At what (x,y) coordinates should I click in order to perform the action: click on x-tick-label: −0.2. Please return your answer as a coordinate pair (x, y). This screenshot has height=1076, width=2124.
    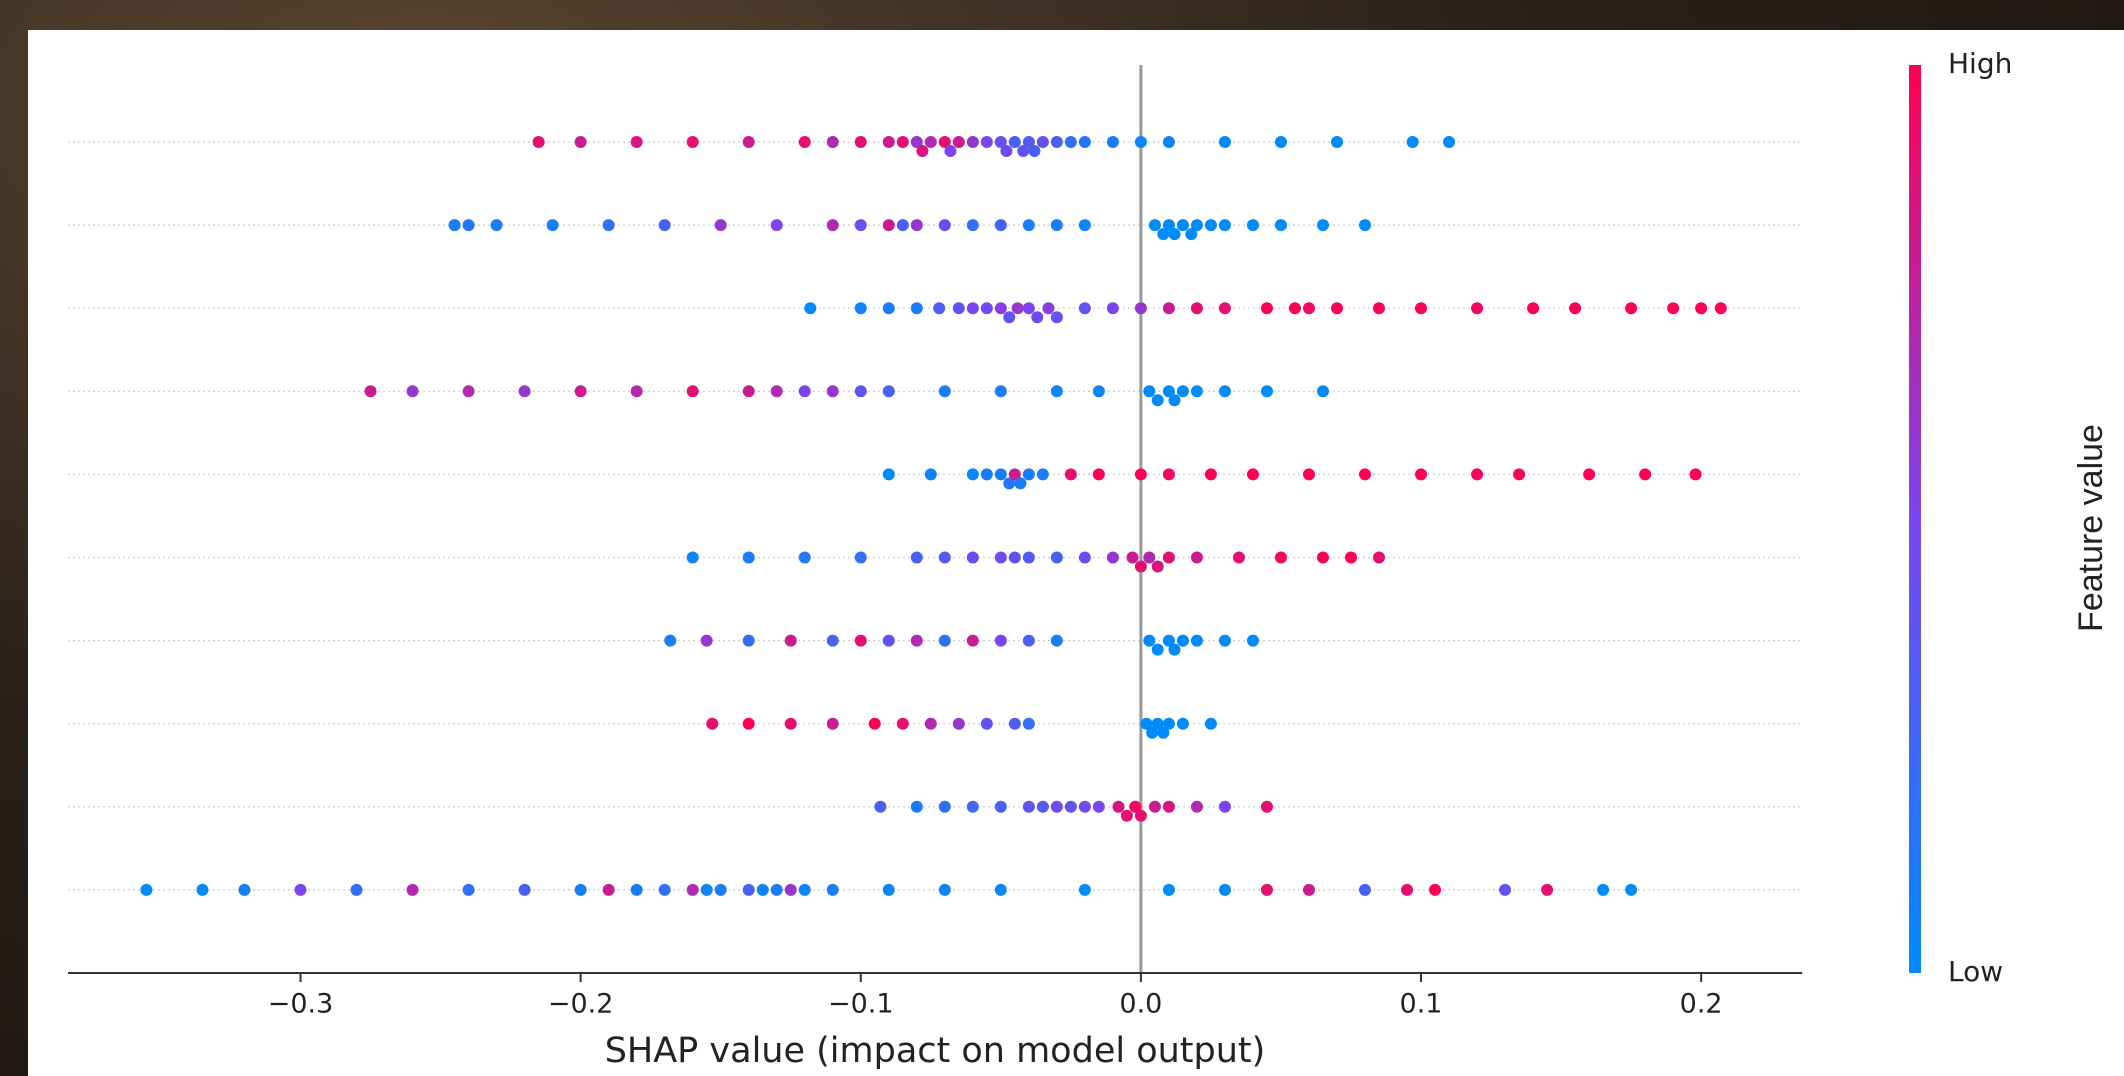
    Looking at the image, I should click on (581, 1004).